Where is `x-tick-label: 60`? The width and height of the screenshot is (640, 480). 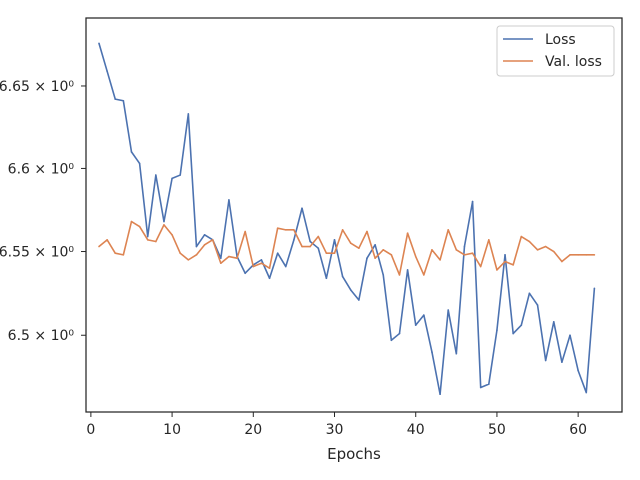 x-tick-label: 60 is located at coordinates (578, 430).